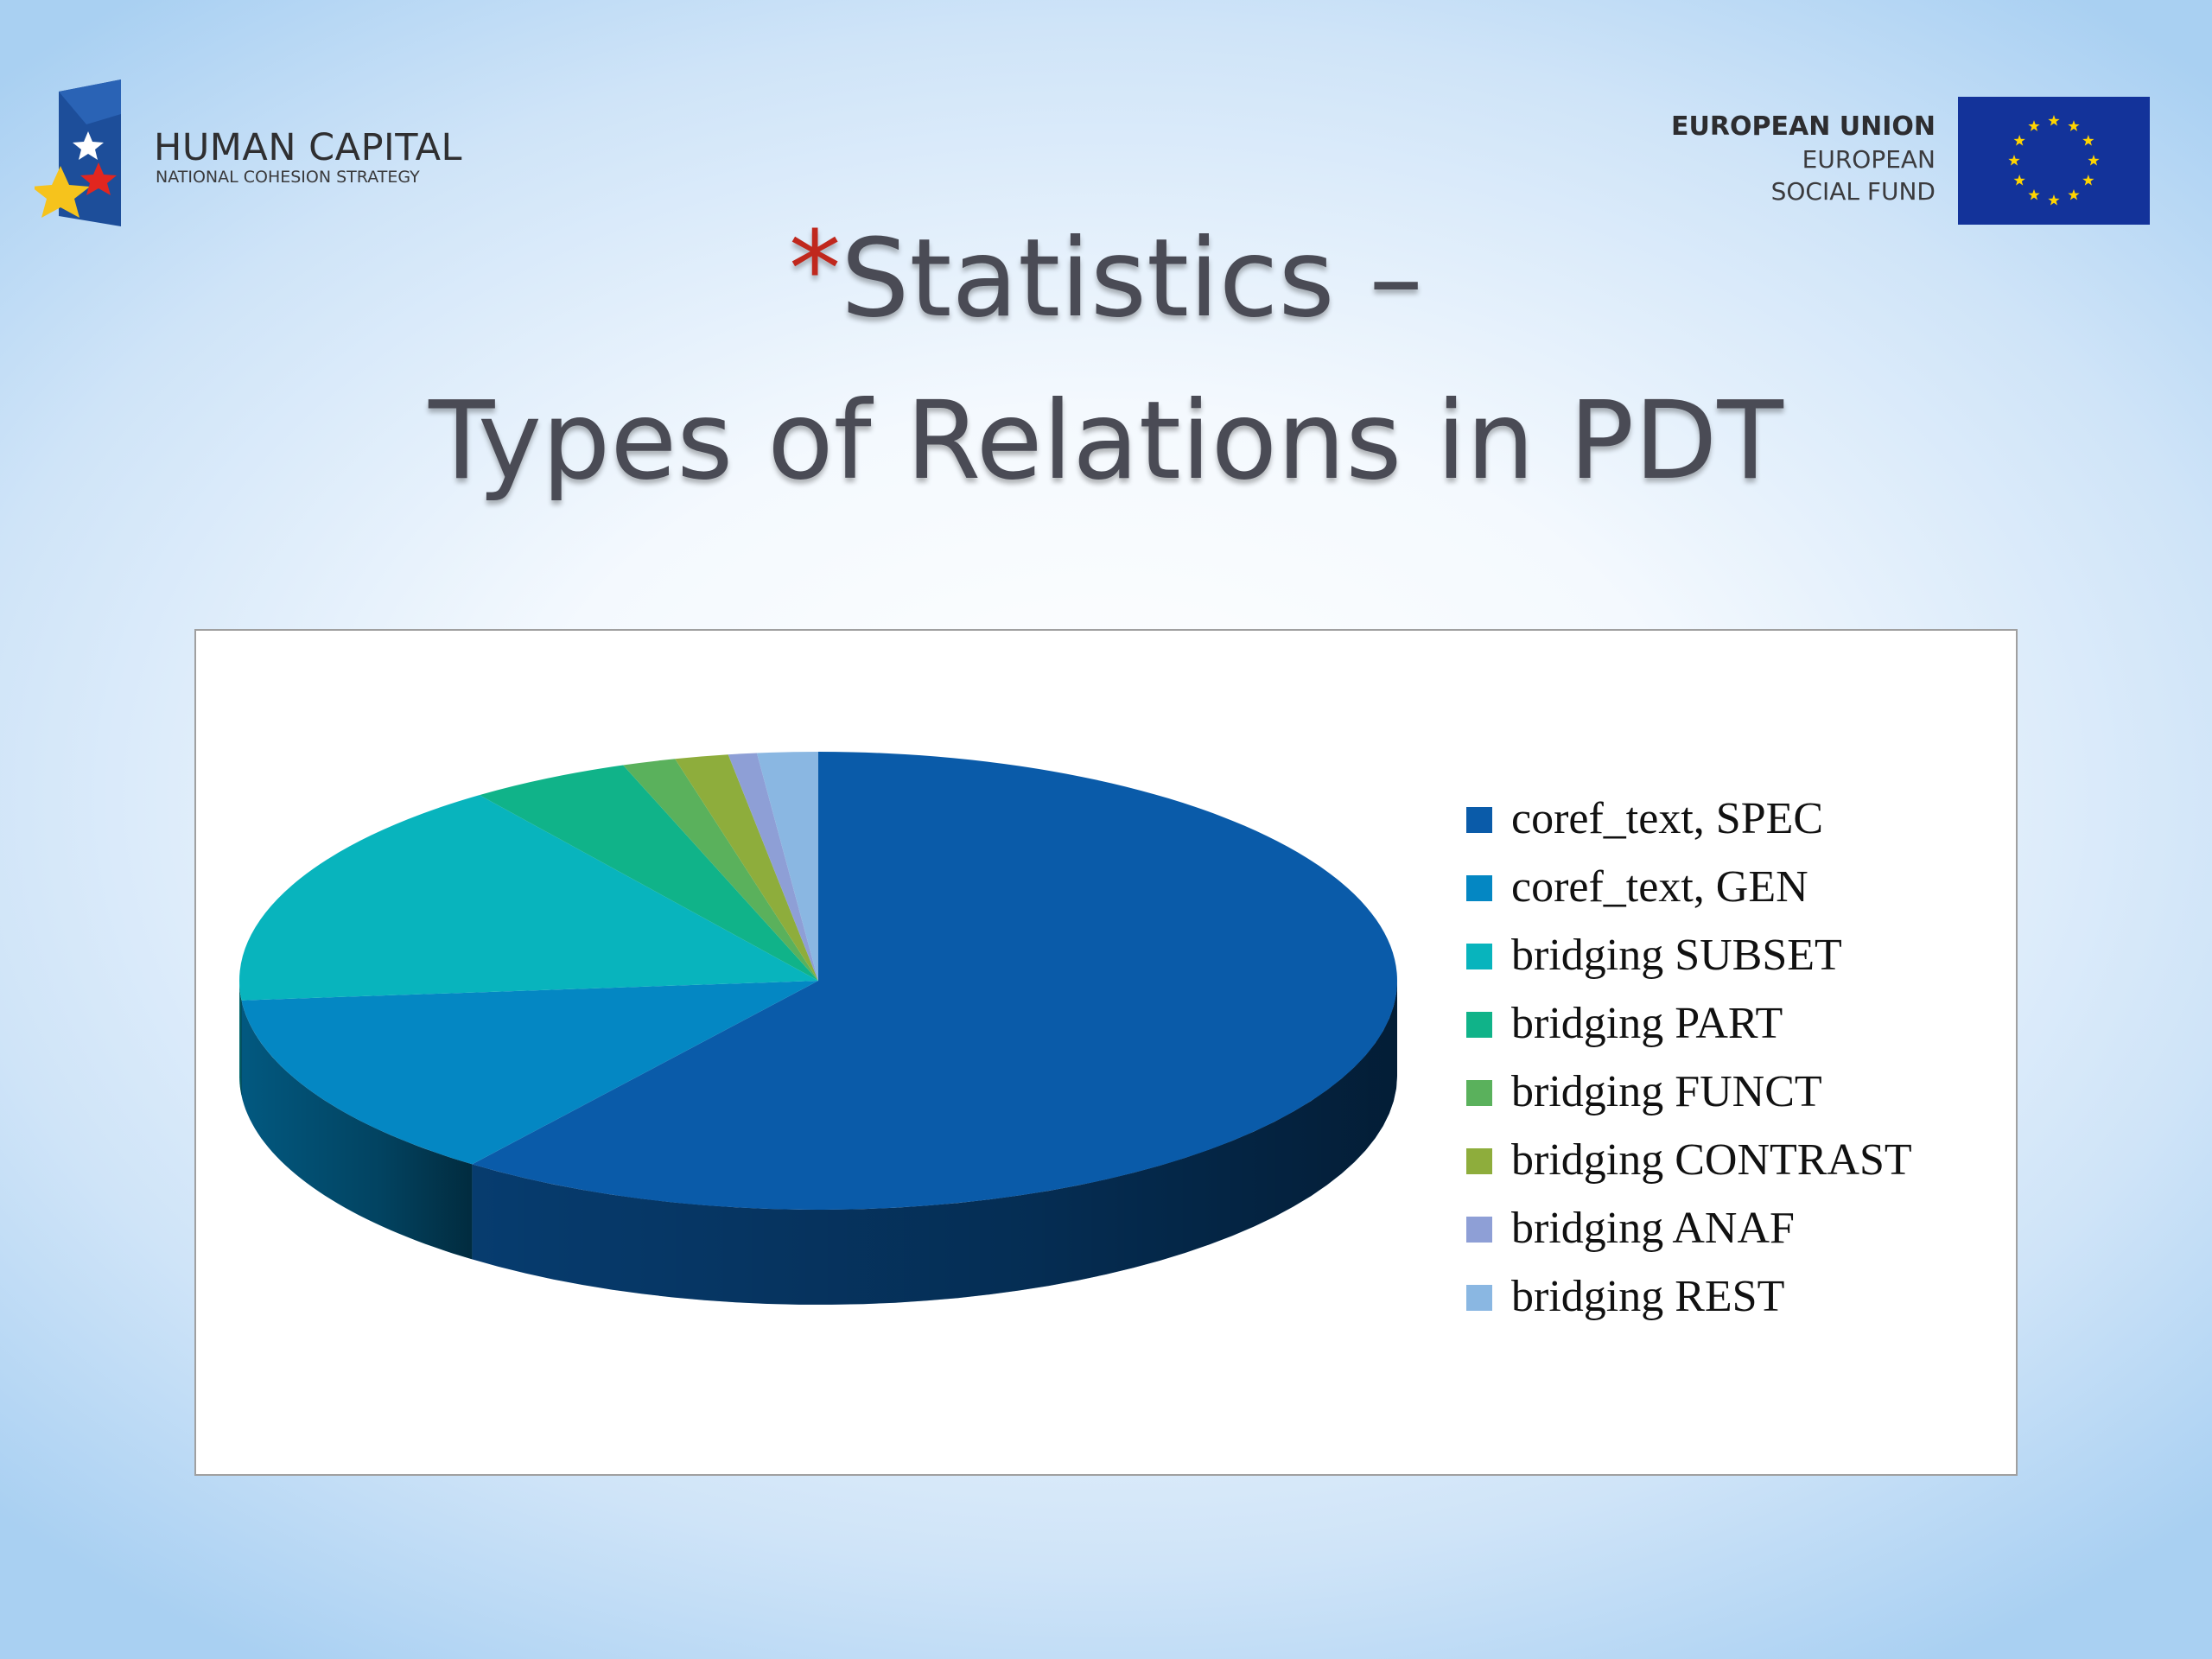 Image resolution: width=2212 pixels, height=1659 pixels. I want to click on legend-label: bridging REST, so click(1648, 1296).